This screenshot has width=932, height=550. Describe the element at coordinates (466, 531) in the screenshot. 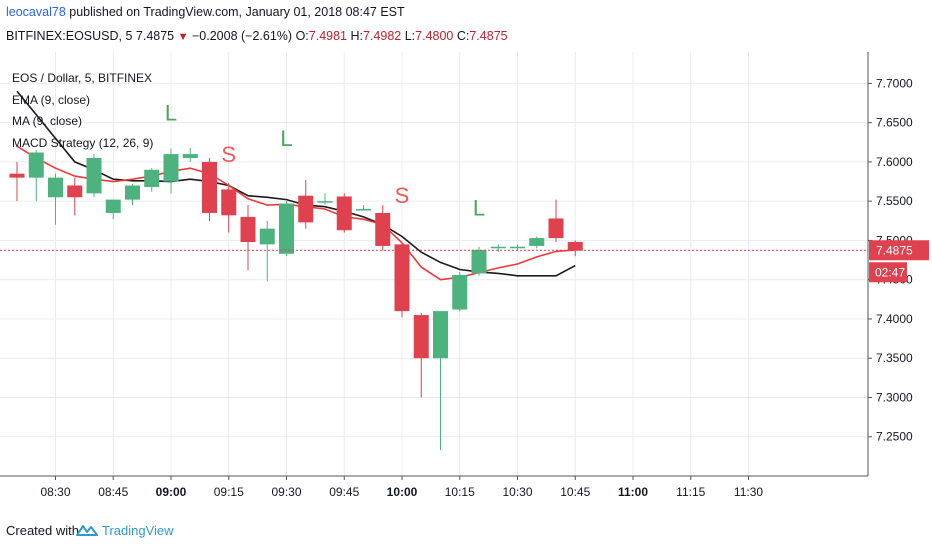

I see `footer: Created with TradingView` at that location.